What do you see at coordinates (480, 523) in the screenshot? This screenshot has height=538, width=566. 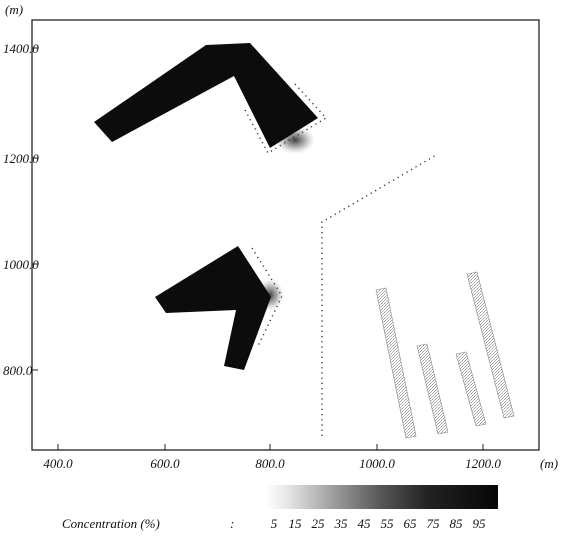 I see `legend-value: 95` at bounding box center [480, 523].